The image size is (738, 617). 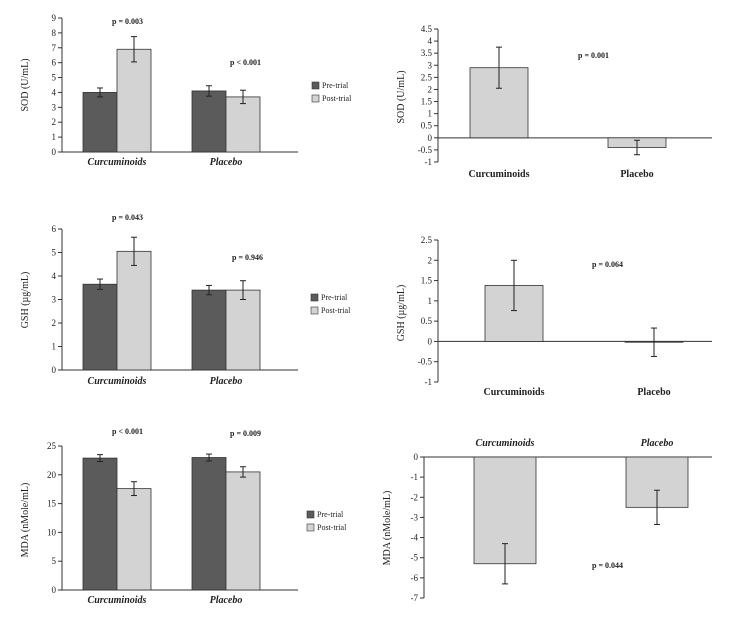 I want to click on y-tick-label: 9, so click(x=54, y=18).